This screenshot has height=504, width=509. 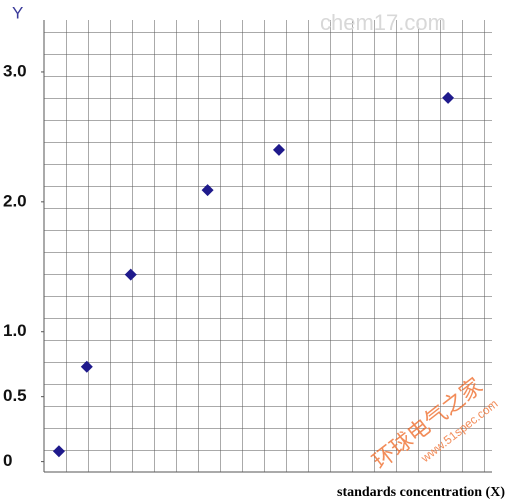 I want to click on y-tick-label: 2.0, so click(x=15, y=200).